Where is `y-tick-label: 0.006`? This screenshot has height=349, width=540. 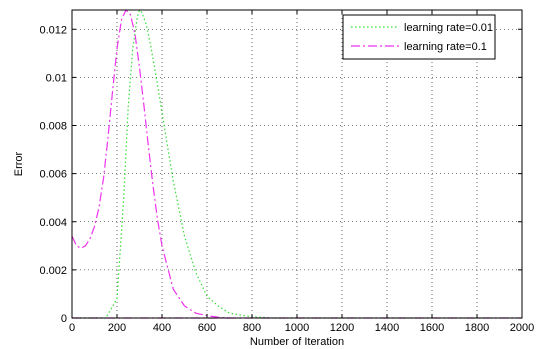
y-tick-label: 0.006 is located at coordinates (53, 175).